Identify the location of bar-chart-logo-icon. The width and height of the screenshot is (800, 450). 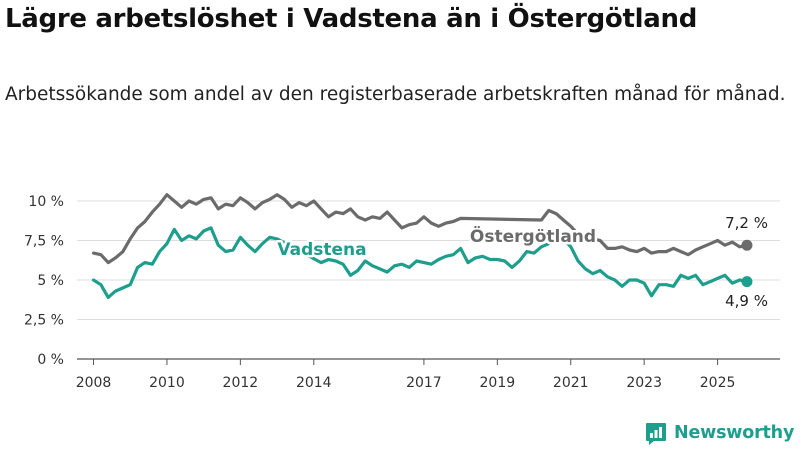
(656, 434).